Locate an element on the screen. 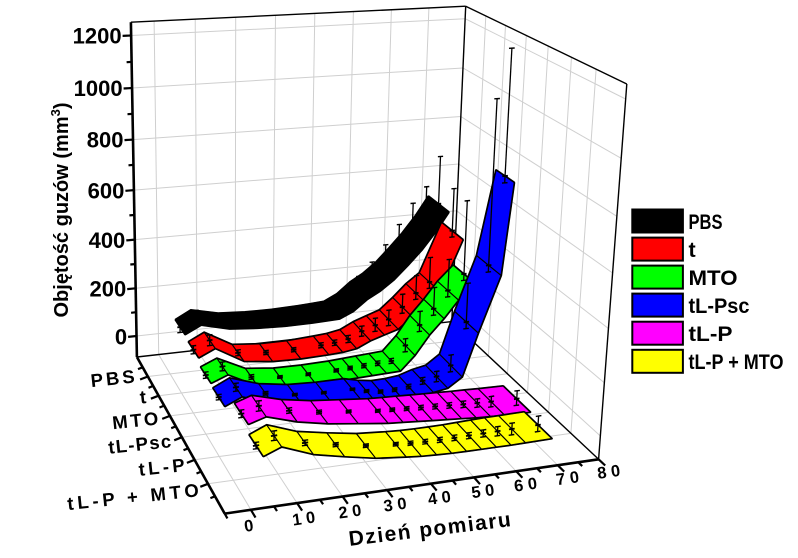 This screenshot has height=558, width=798. svg-text: tL-Psc is located at coordinates (719, 306).